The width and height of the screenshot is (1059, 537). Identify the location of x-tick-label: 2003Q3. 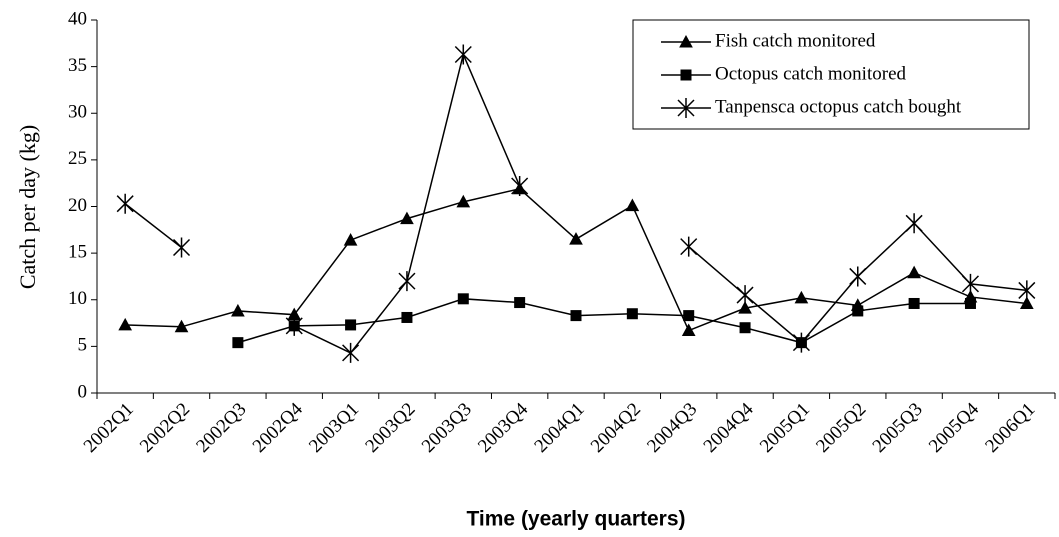
(447, 428).